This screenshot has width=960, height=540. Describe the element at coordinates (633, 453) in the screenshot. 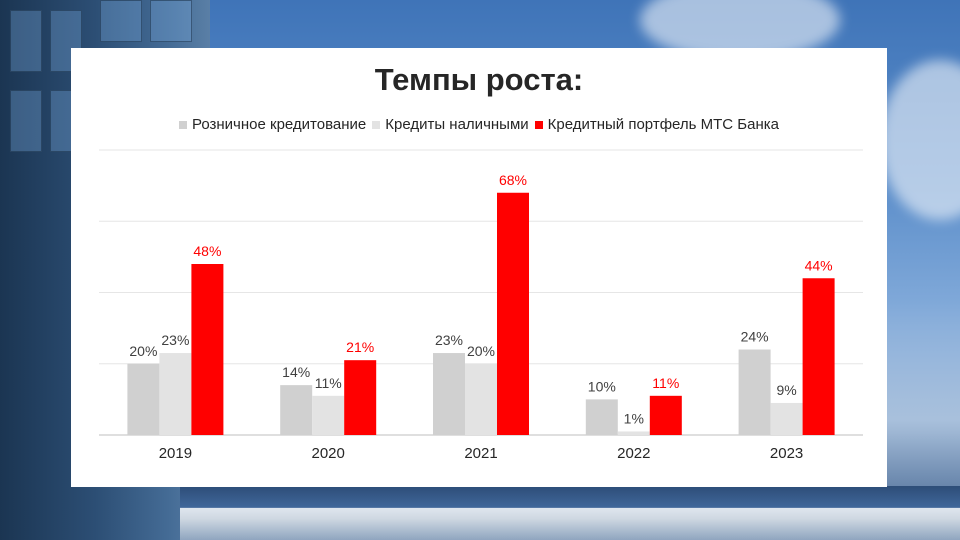

I see `x-tick-label: 2022` at that location.